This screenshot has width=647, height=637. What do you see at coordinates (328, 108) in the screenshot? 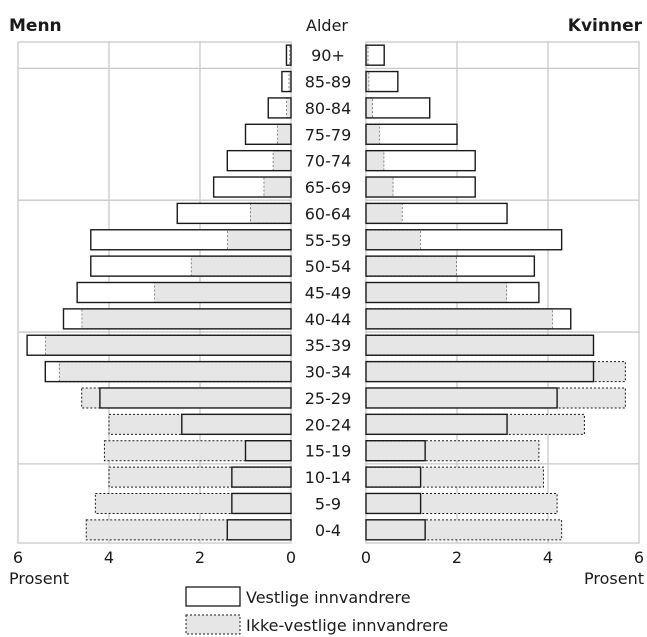
I see `age-label-80-84: 80-84` at bounding box center [328, 108].